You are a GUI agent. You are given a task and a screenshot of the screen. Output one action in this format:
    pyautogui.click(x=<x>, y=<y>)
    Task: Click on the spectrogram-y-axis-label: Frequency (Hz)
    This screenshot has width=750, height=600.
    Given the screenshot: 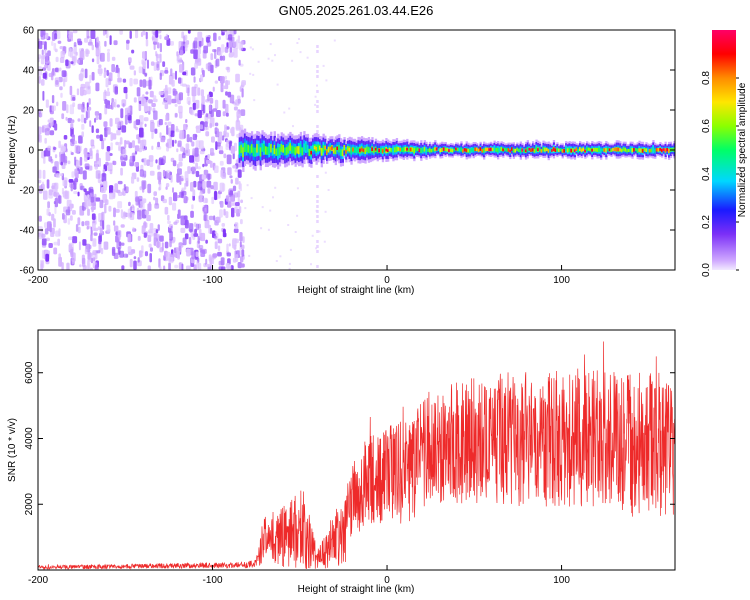 What is the action you would take?
    pyautogui.click(x=12, y=150)
    